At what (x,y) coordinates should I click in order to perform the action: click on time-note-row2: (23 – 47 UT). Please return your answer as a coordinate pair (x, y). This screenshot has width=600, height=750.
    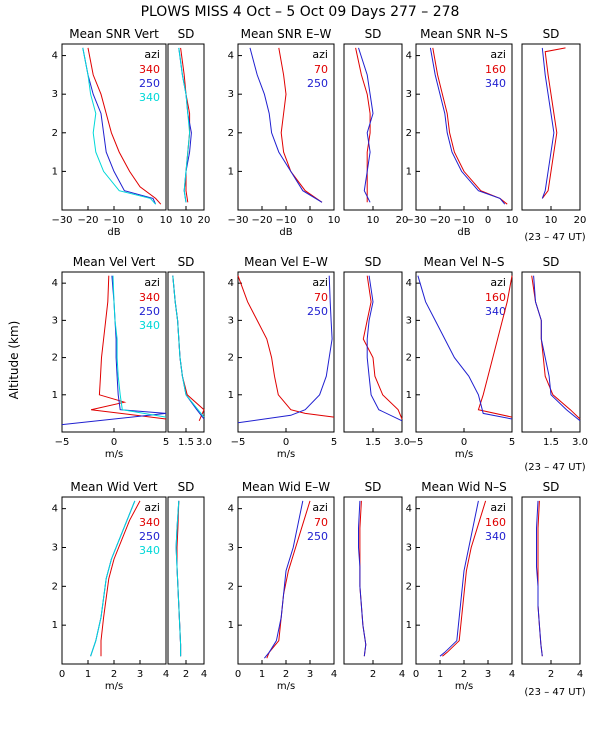
    Looking at the image, I should click on (554, 467).